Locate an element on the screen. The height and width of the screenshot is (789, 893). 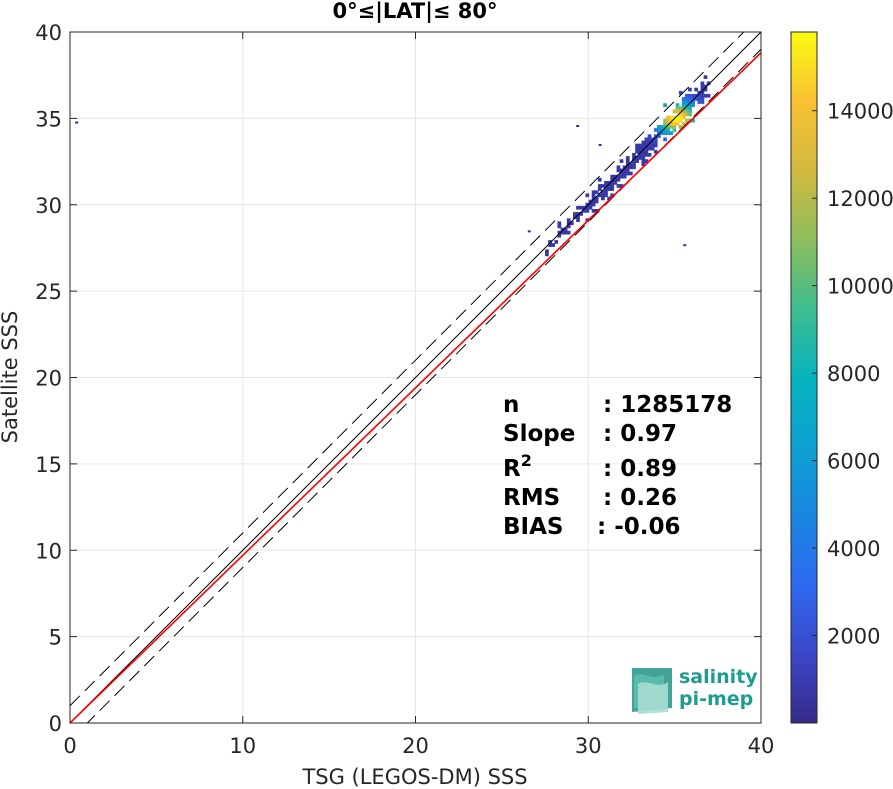
stat-rms-label: RMS is located at coordinates (531, 498).